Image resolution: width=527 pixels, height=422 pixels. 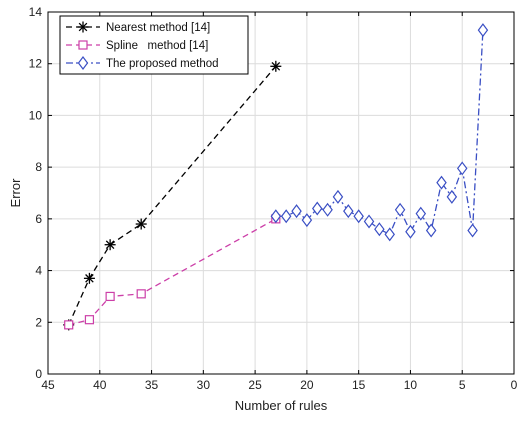 I want to click on x-tick-label: 20, so click(x=307, y=385).